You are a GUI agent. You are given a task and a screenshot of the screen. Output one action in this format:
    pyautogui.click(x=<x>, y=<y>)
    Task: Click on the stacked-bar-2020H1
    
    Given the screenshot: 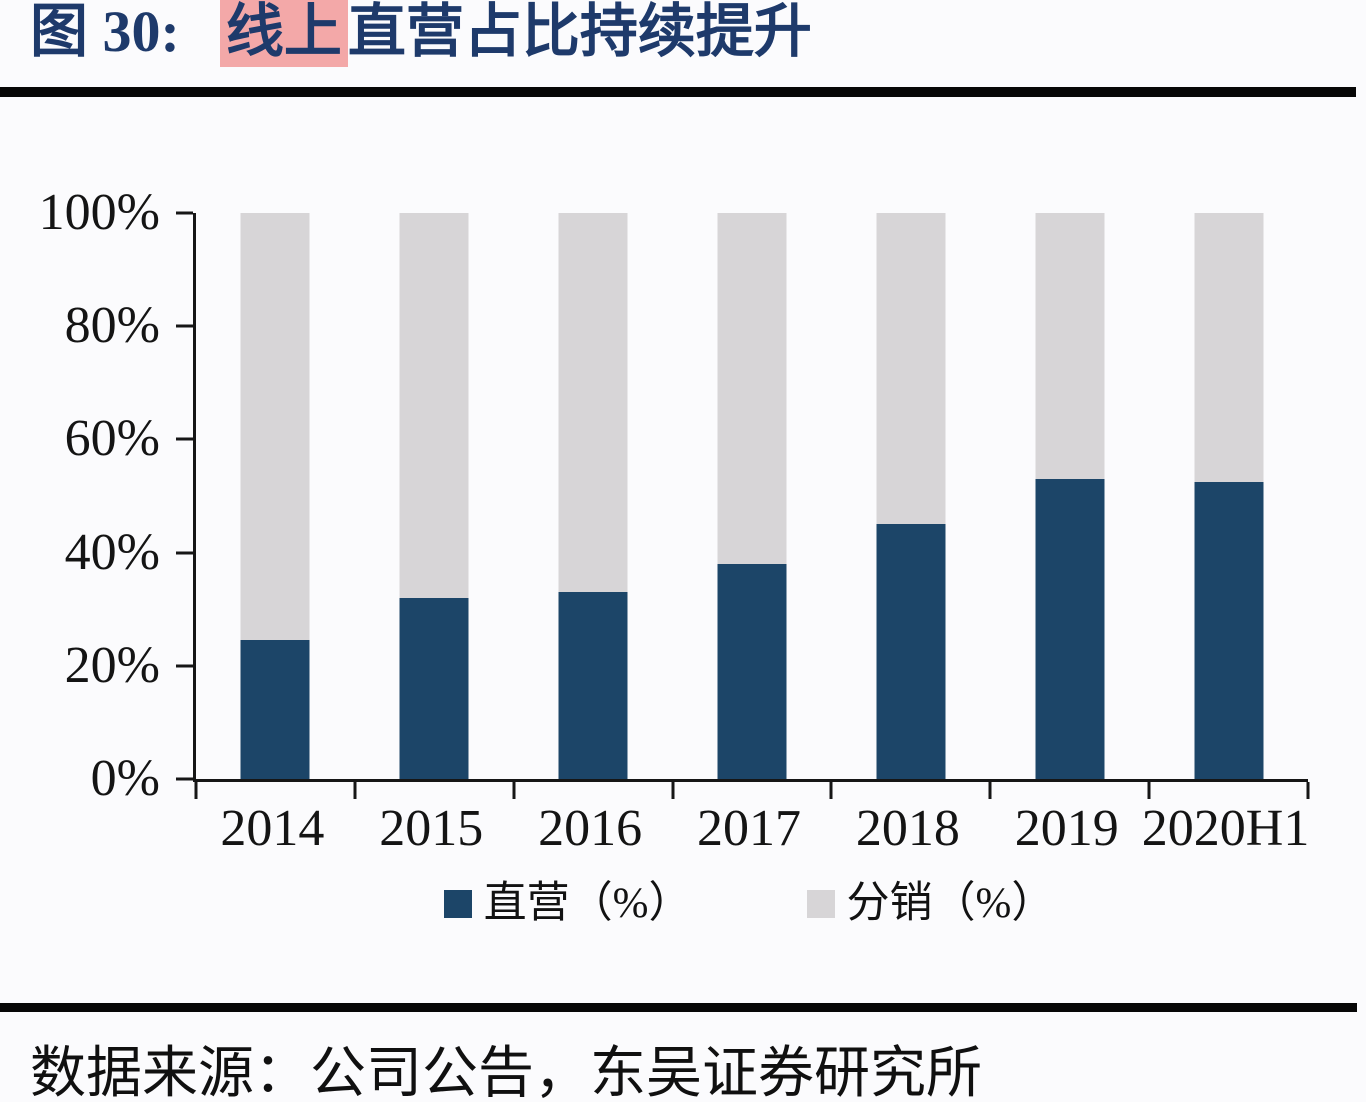 What is the action you would take?
    pyautogui.click(x=1229, y=496)
    